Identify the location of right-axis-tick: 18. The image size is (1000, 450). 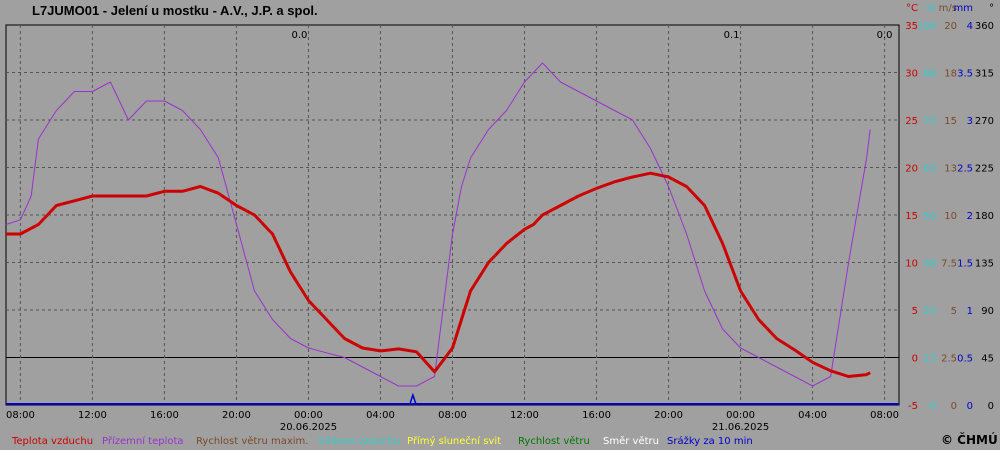
(950, 74).